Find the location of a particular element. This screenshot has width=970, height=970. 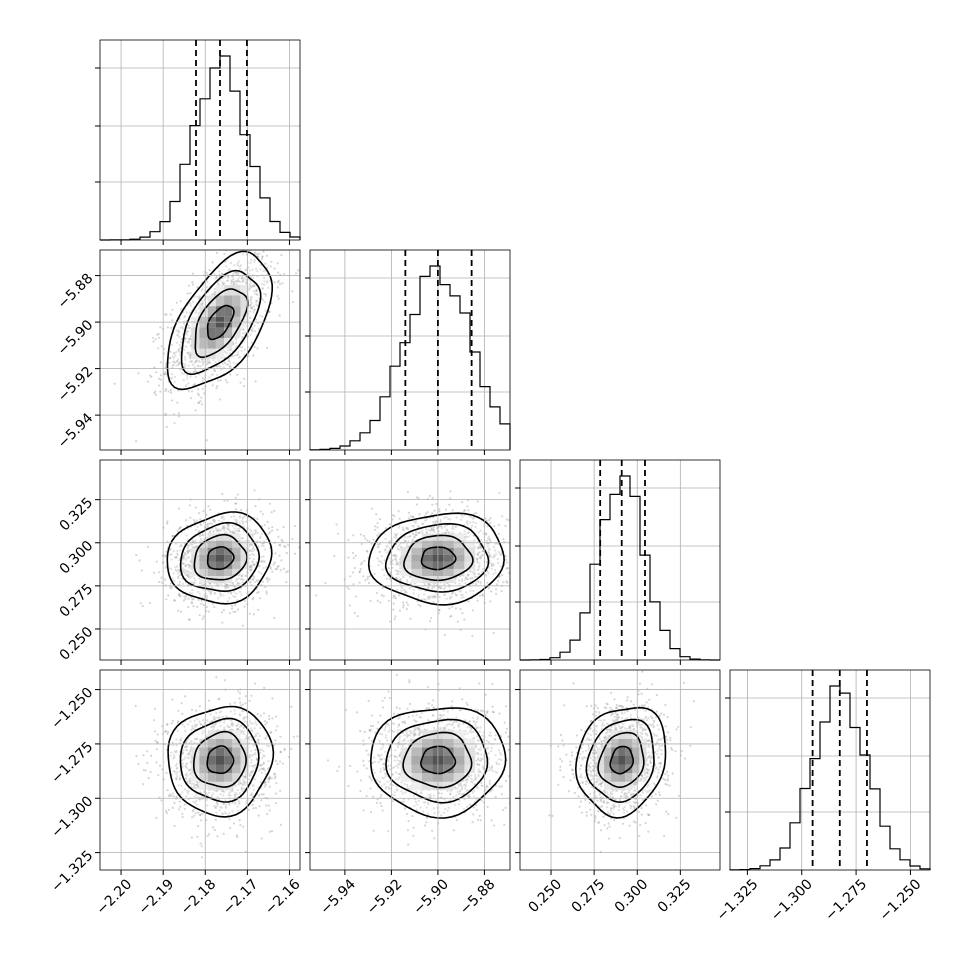

grid-lines is located at coordinates (200, 560).